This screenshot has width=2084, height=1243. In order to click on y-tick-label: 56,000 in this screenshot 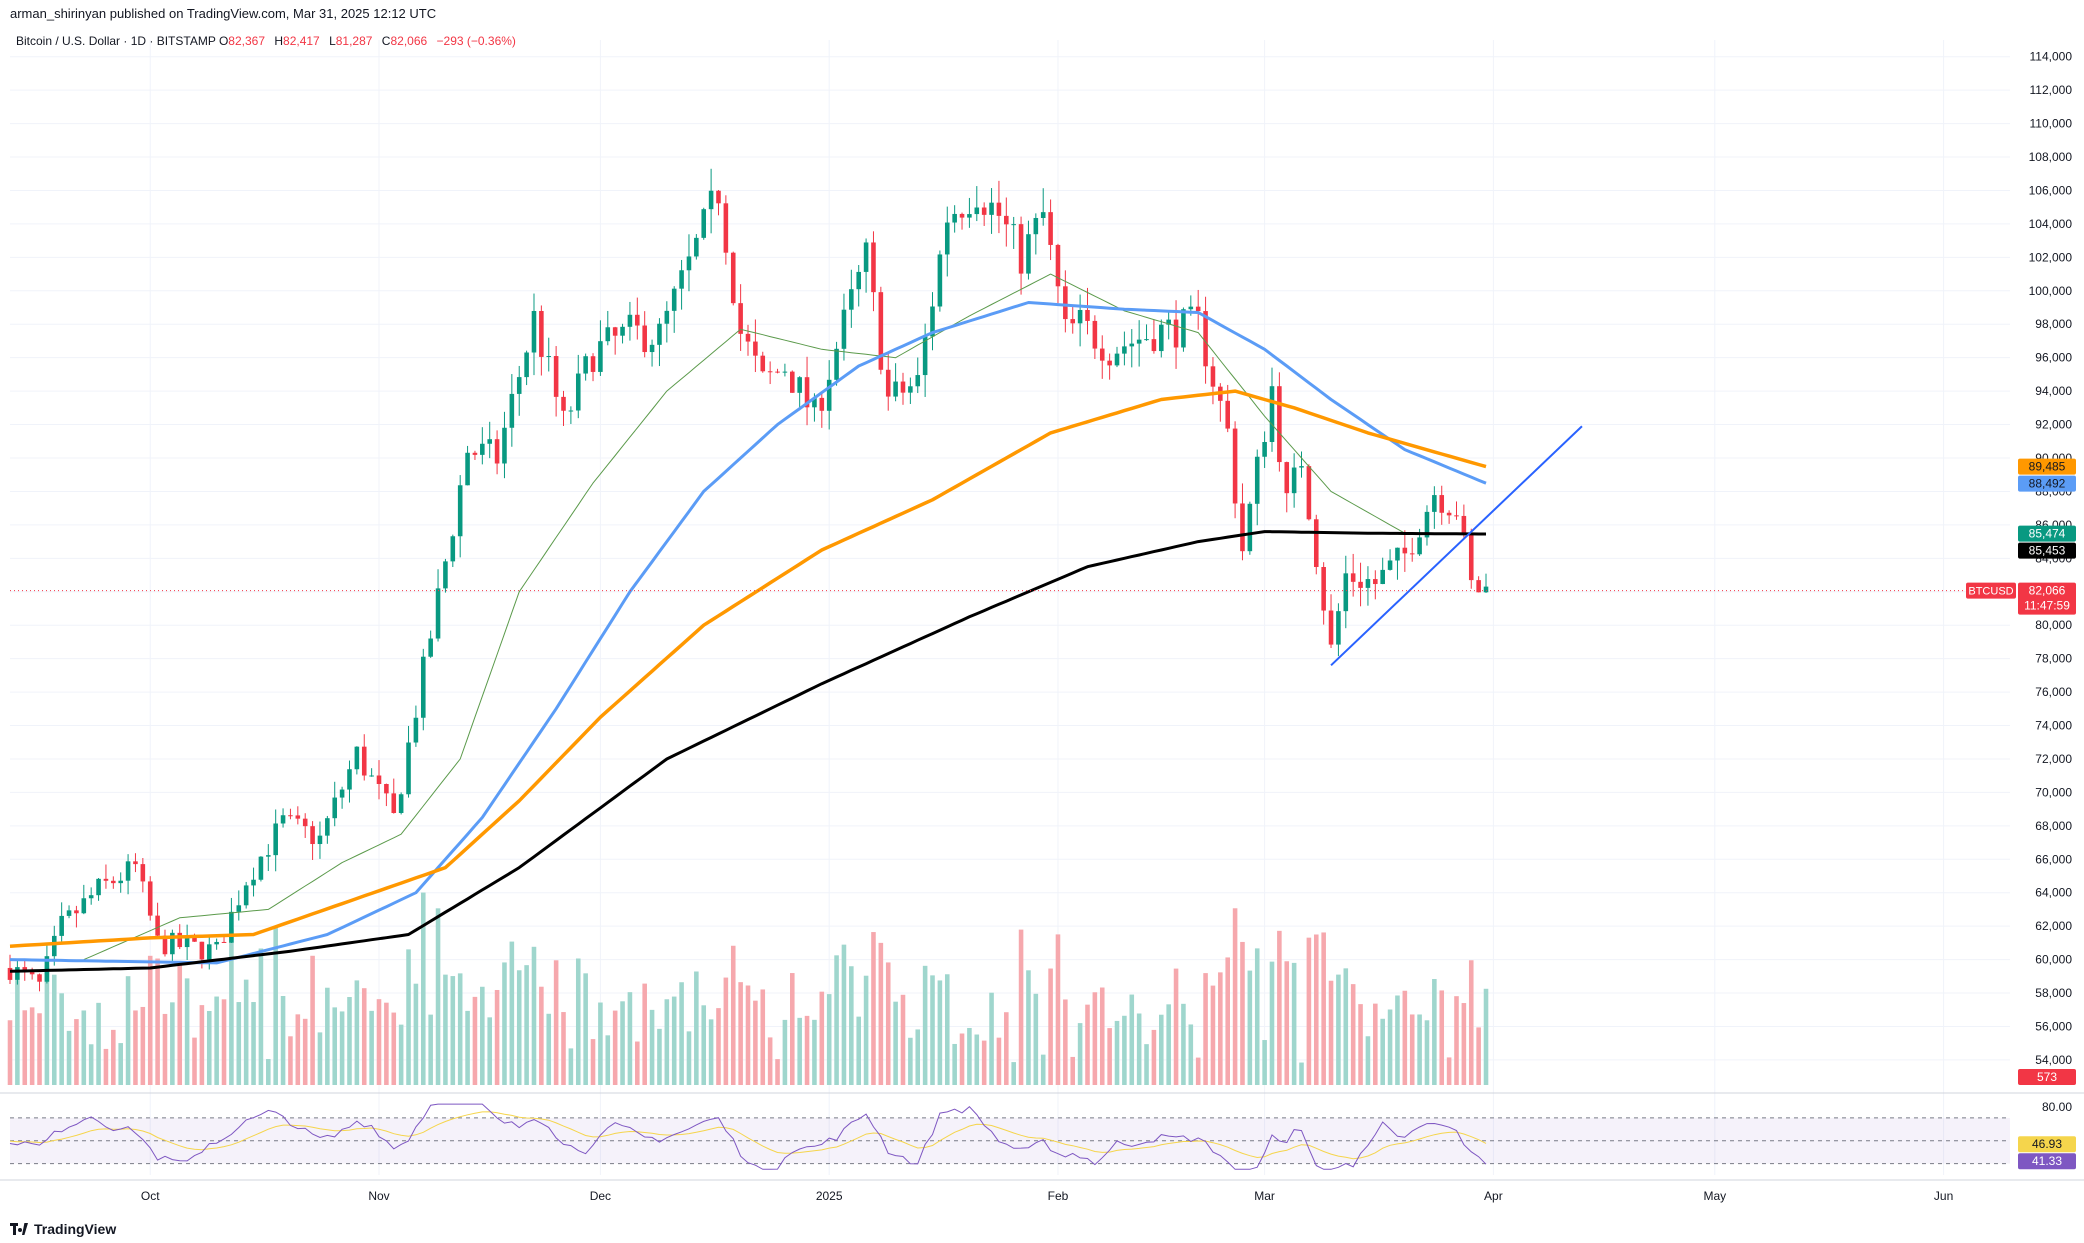, I will do `click(2053, 1026)`.